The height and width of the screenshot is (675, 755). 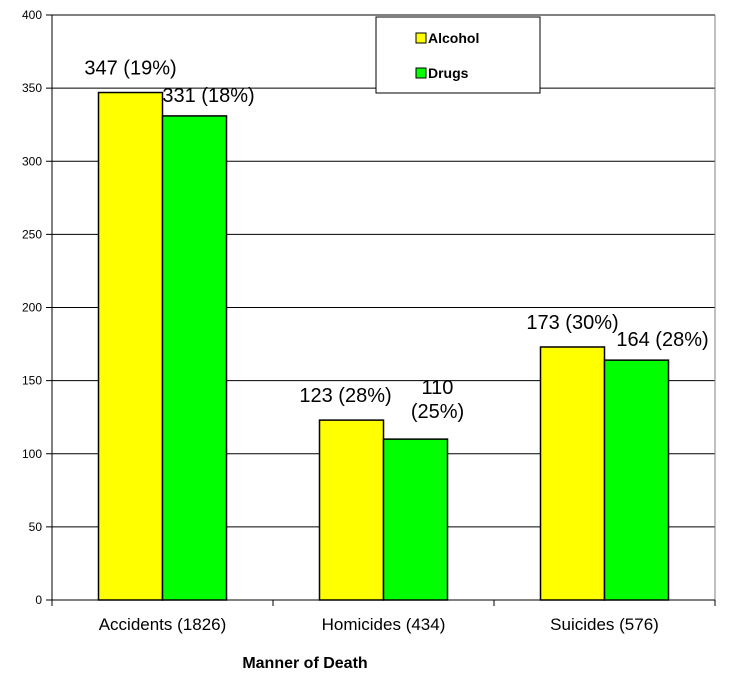 What do you see at coordinates (130, 69) in the screenshot?
I see `data-label: 347 (19%)` at bounding box center [130, 69].